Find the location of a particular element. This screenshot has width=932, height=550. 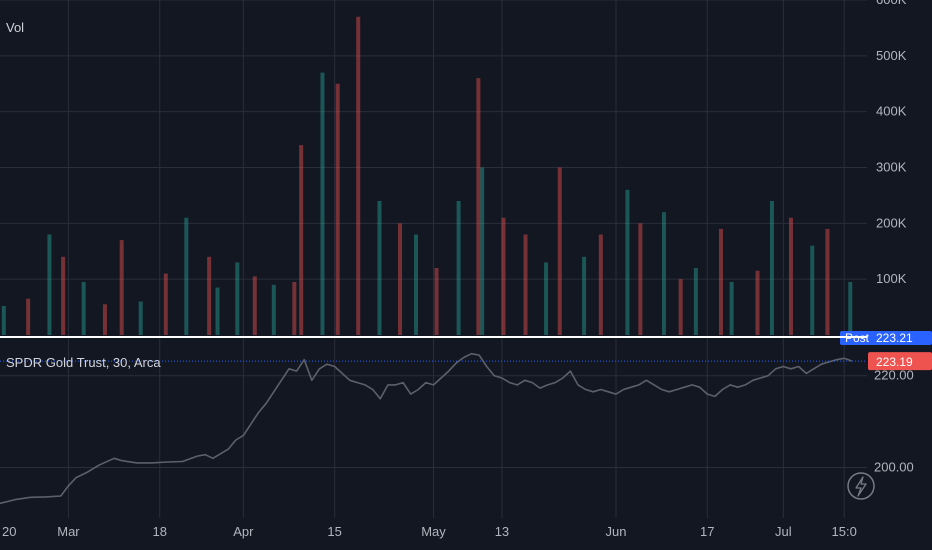

lightning-icon is located at coordinates (861, 486).